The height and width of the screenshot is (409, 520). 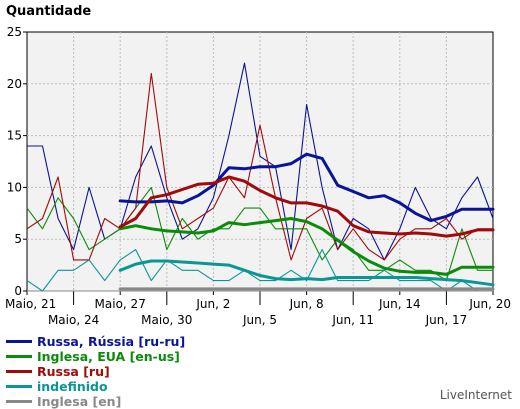 What do you see at coordinates (79, 401) in the screenshot?
I see `legend-label: Inglesa [en]` at bounding box center [79, 401].